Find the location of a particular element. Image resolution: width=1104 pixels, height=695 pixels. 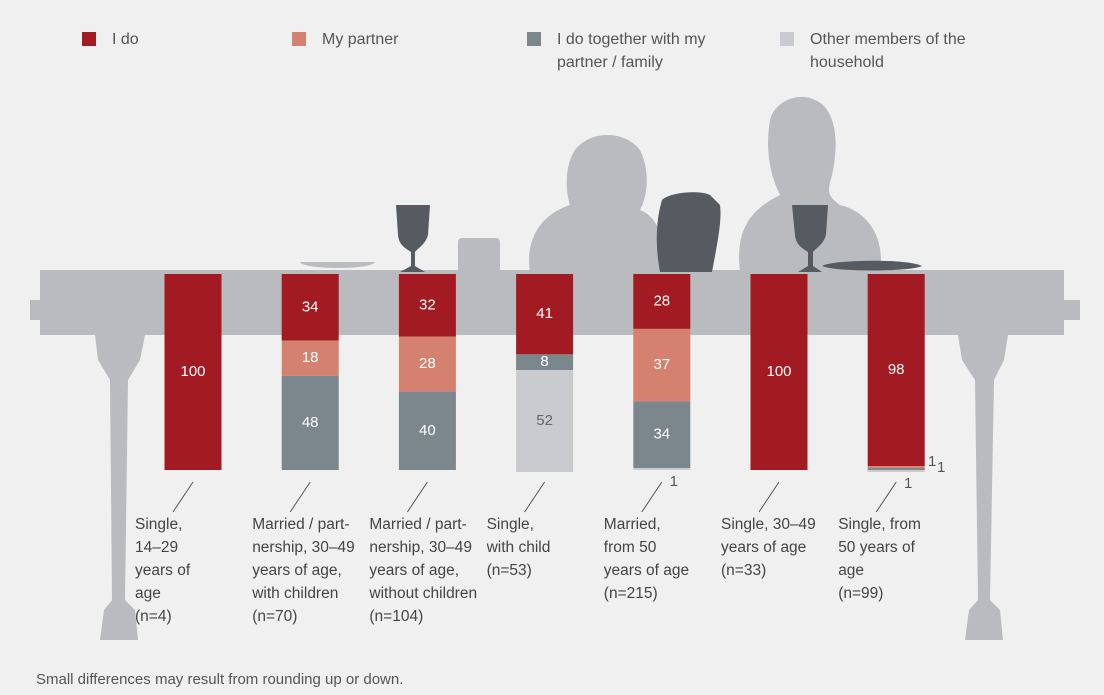

legend-entry: Other members of the household is located at coordinates (885, 51).